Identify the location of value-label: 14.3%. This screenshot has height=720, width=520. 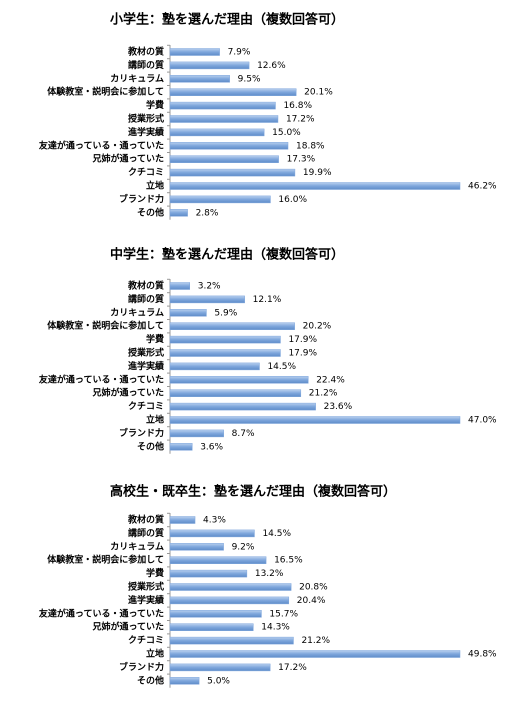
(275, 628).